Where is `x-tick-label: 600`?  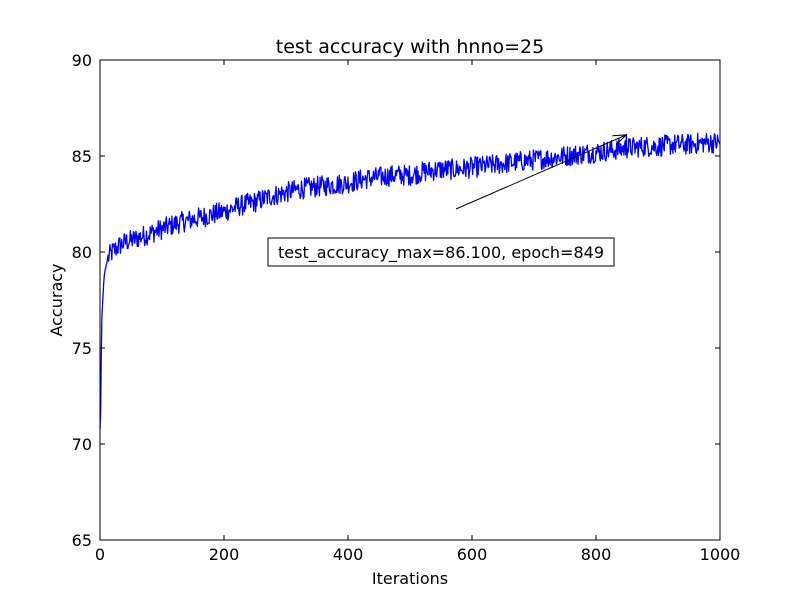
x-tick-label: 600 is located at coordinates (472, 554).